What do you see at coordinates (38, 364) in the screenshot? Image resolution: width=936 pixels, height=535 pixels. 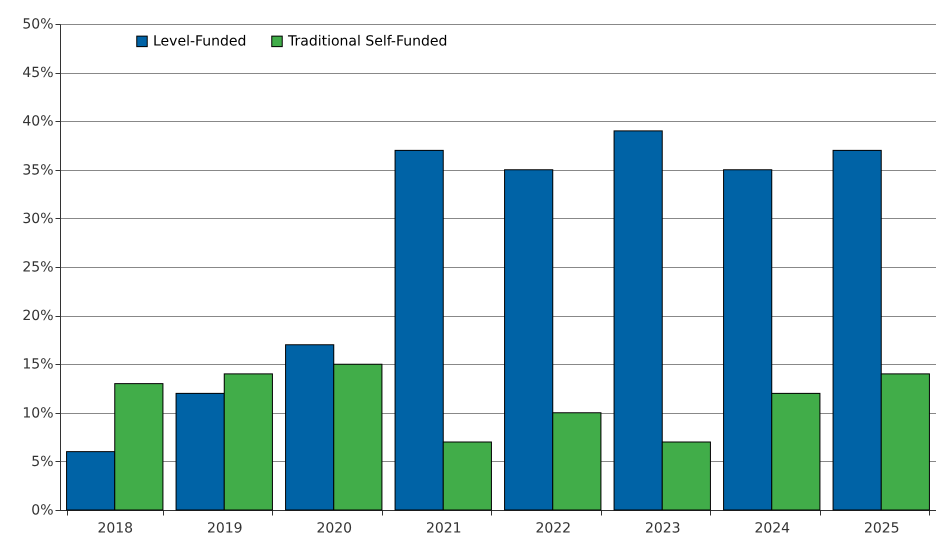 I see `y-tick-label: 15%` at bounding box center [38, 364].